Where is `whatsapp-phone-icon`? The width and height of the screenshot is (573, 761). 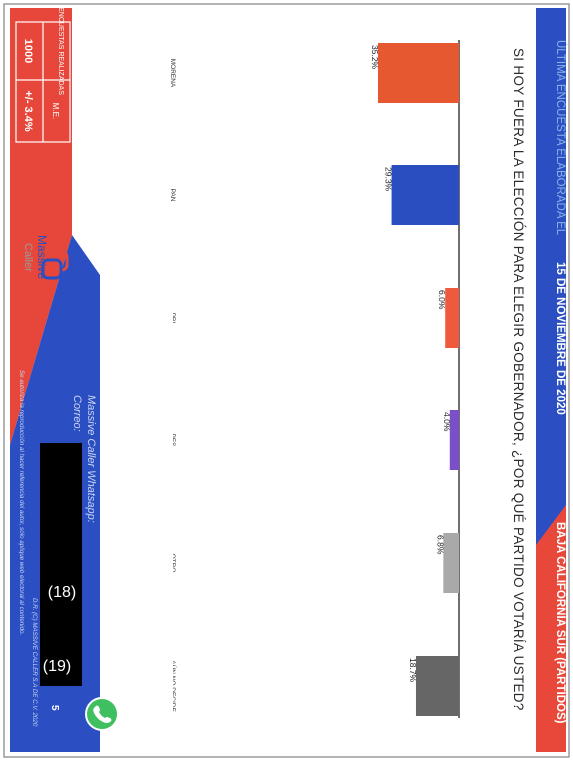 whatsapp-phone-icon is located at coordinates (102, 714).